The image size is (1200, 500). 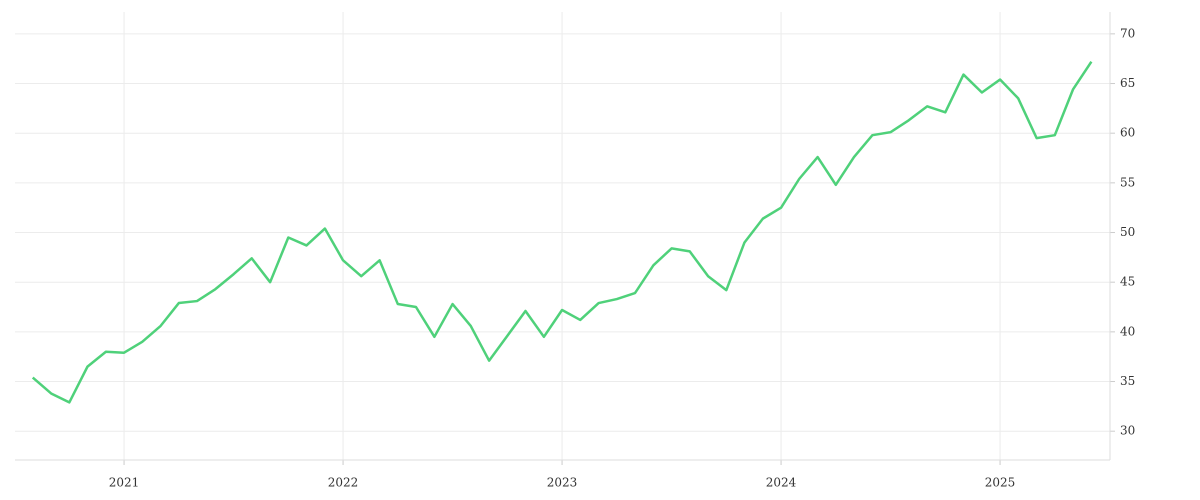 I want to click on x-tick-label: 2023, so click(x=562, y=483).